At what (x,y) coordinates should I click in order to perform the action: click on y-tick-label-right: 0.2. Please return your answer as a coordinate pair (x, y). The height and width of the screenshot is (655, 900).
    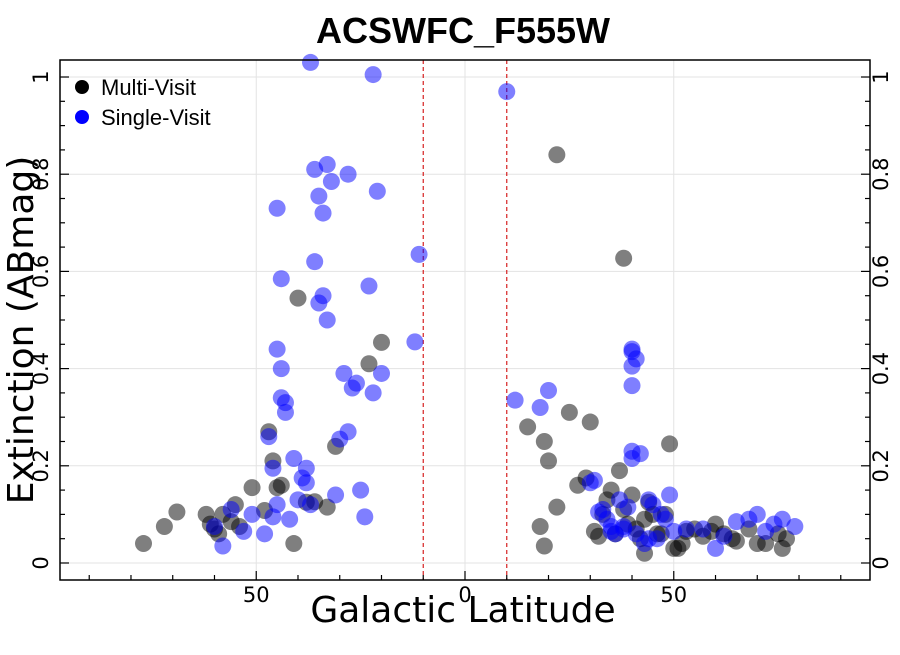
    Looking at the image, I should click on (881, 465).